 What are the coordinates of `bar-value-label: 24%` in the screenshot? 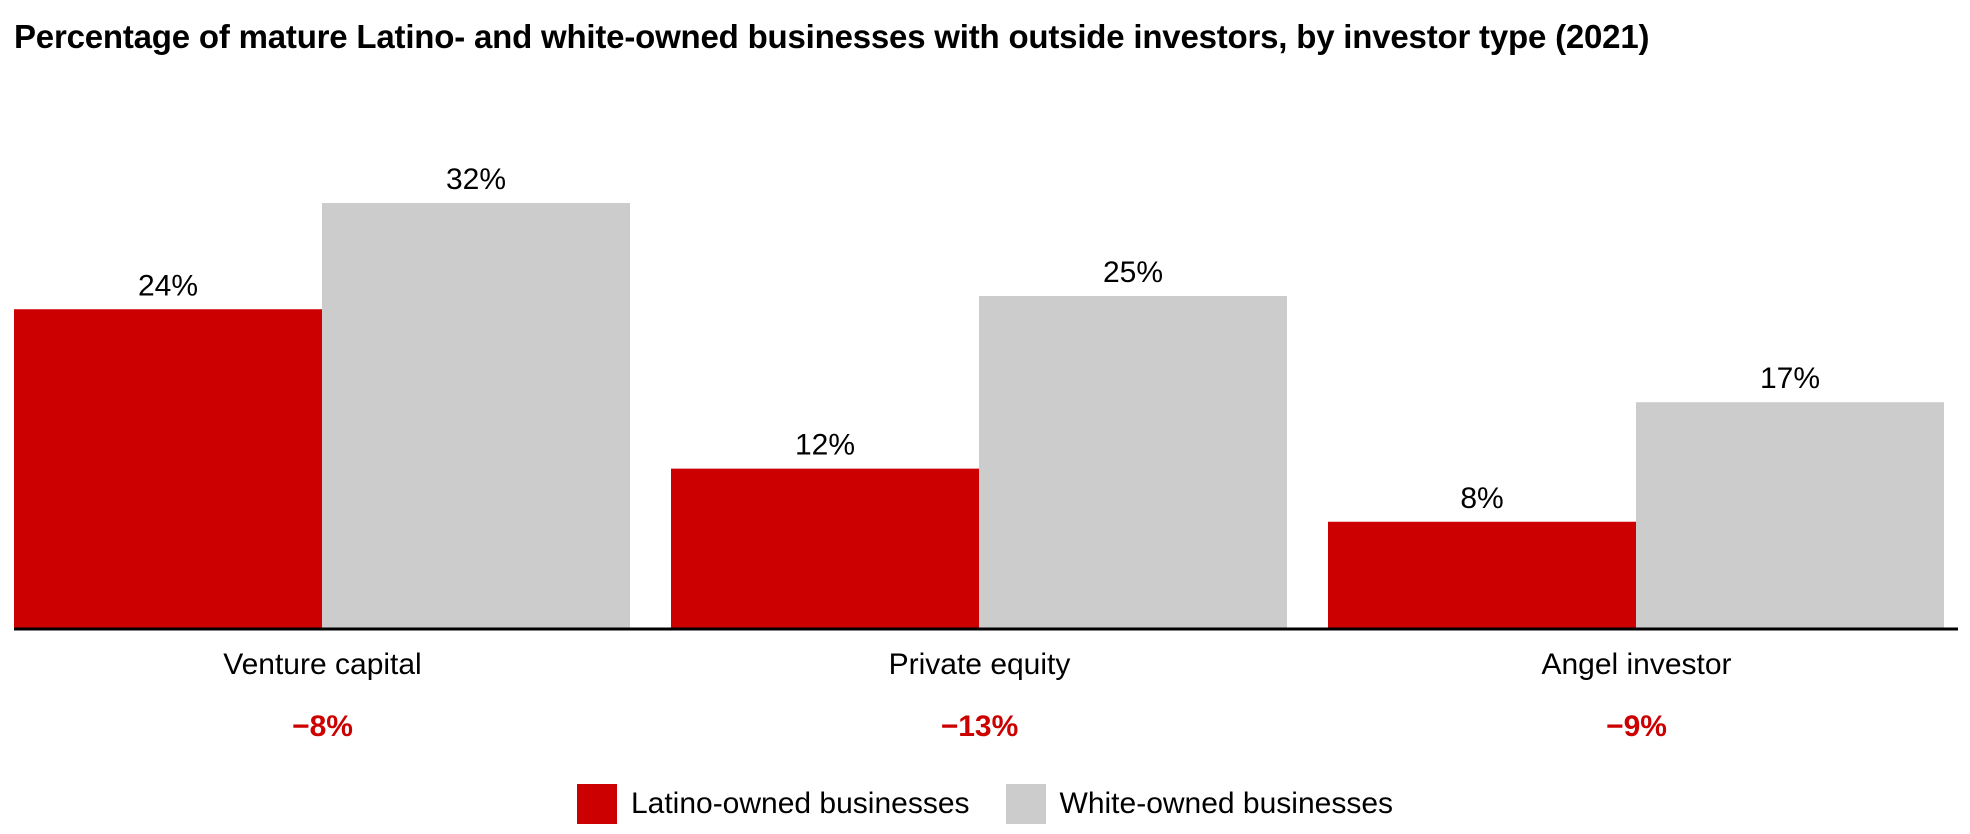 It's located at (168, 285).